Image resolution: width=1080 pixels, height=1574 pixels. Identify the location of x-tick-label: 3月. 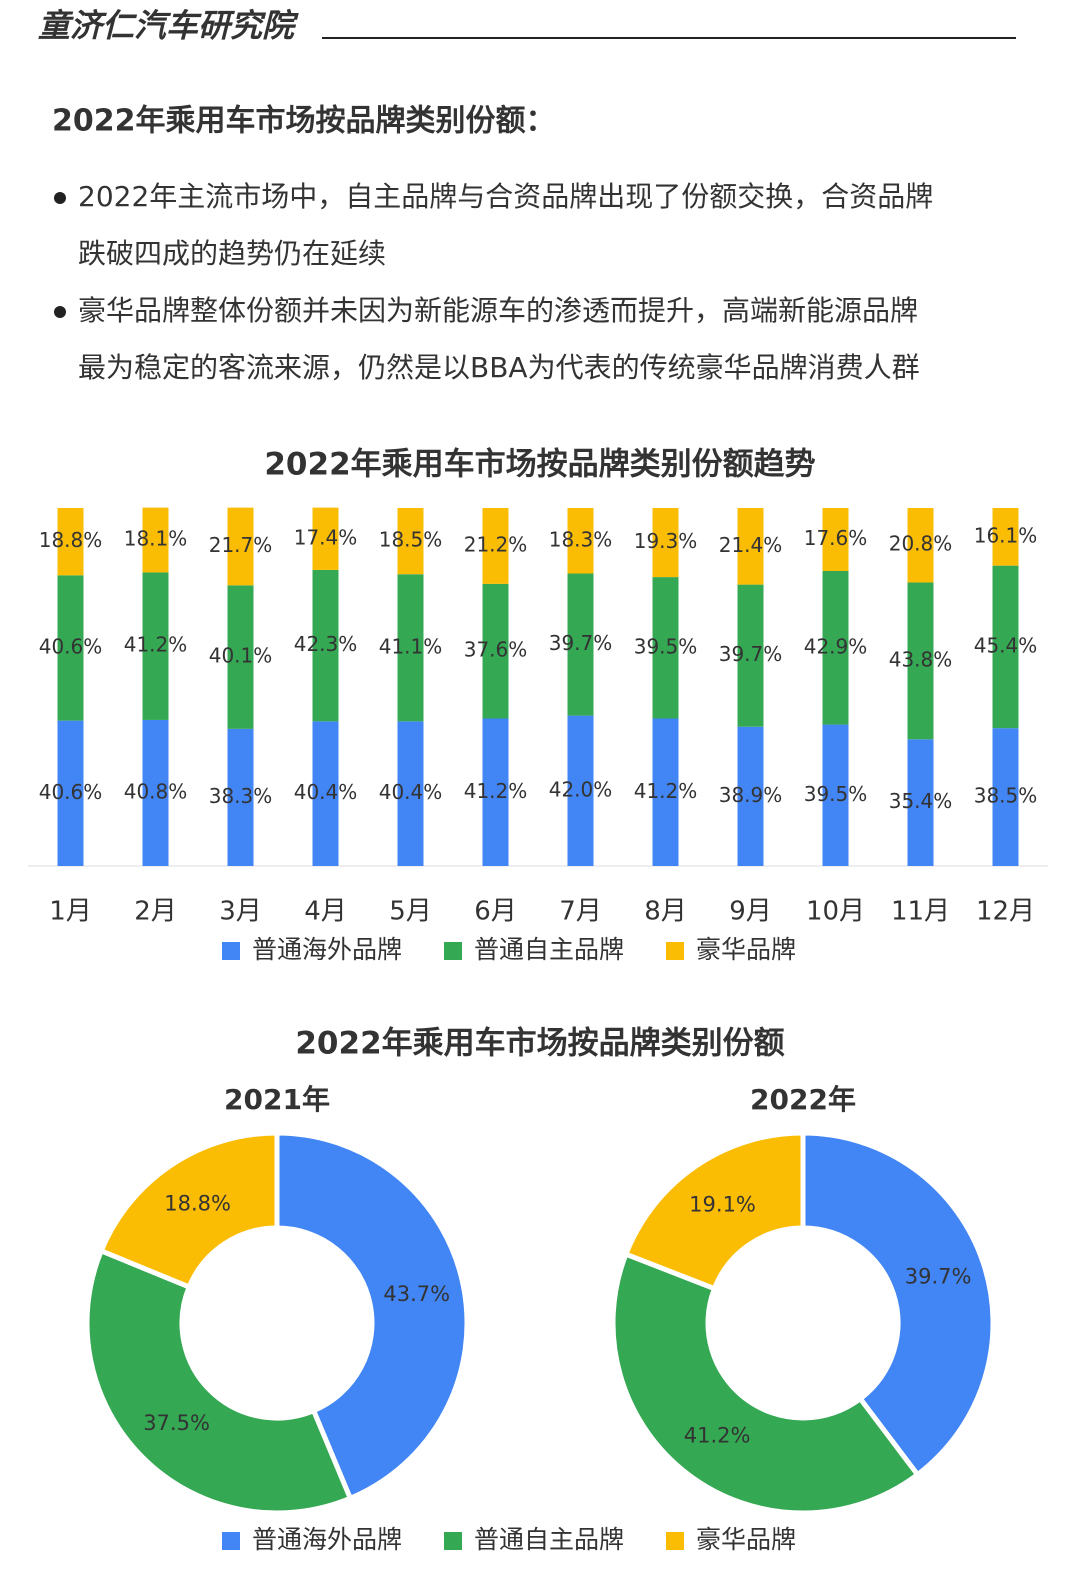
(240, 912).